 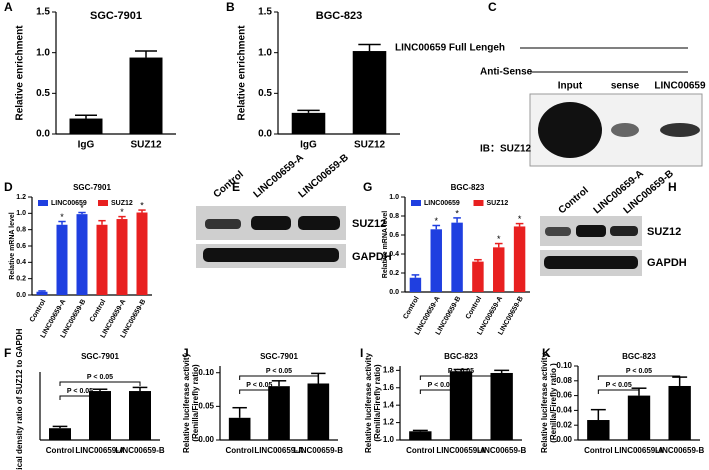 I want to click on x-tick-label: SUZ12, so click(x=370, y=145).